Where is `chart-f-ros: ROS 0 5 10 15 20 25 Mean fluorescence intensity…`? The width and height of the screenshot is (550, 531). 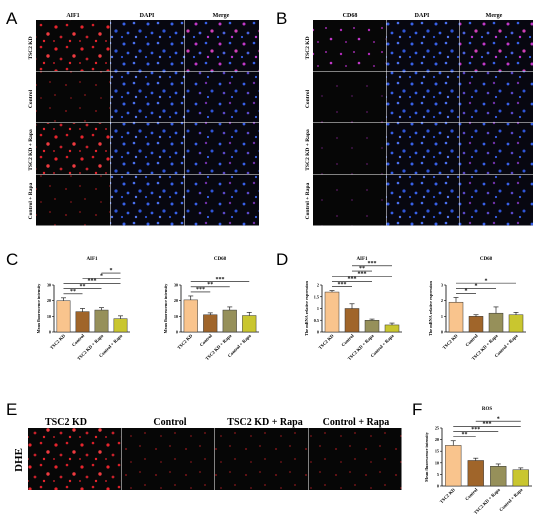 chart-f-ros: ROS 0 5 10 15 20 25 Mean fluorescence intensity… is located at coordinates (478, 461).